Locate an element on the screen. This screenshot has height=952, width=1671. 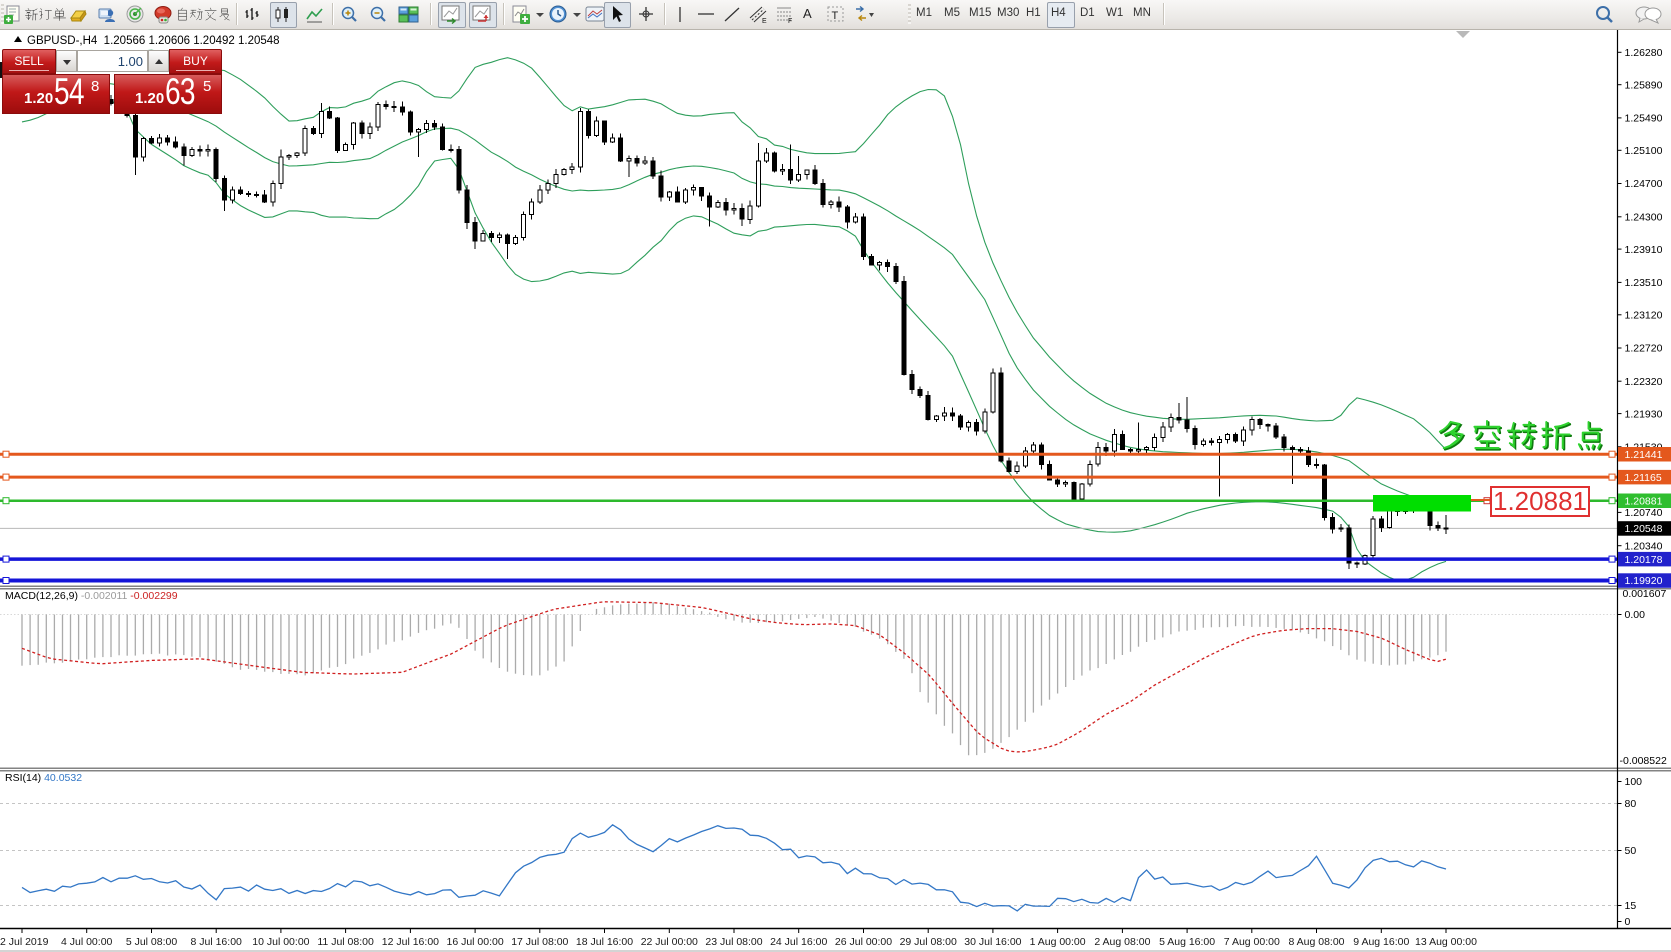
svg-text: 30 Jul 16:00 is located at coordinates (992, 942).